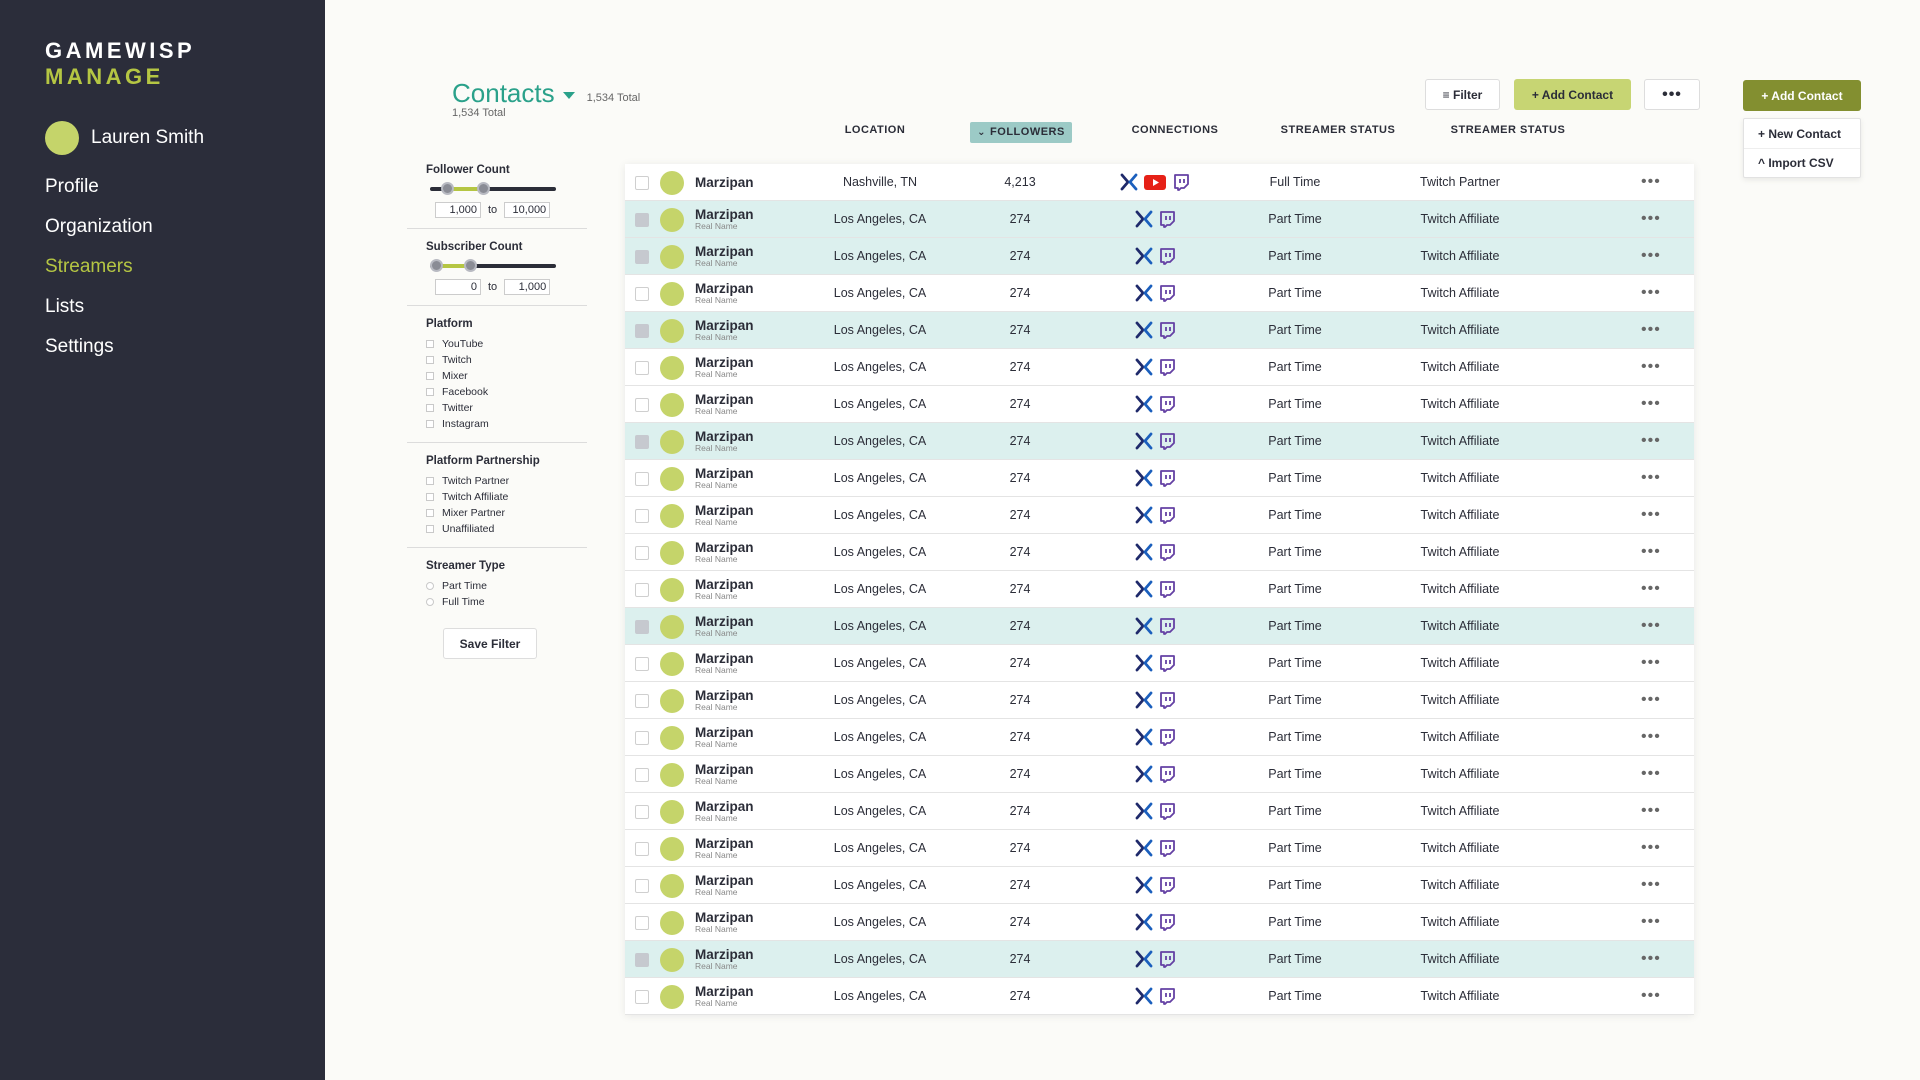 The width and height of the screenshot is (1920, 1080). Describe the element at coordinates (1462, 94) in the screenshot. I see `filter-button: ≡ Filter` at that location.